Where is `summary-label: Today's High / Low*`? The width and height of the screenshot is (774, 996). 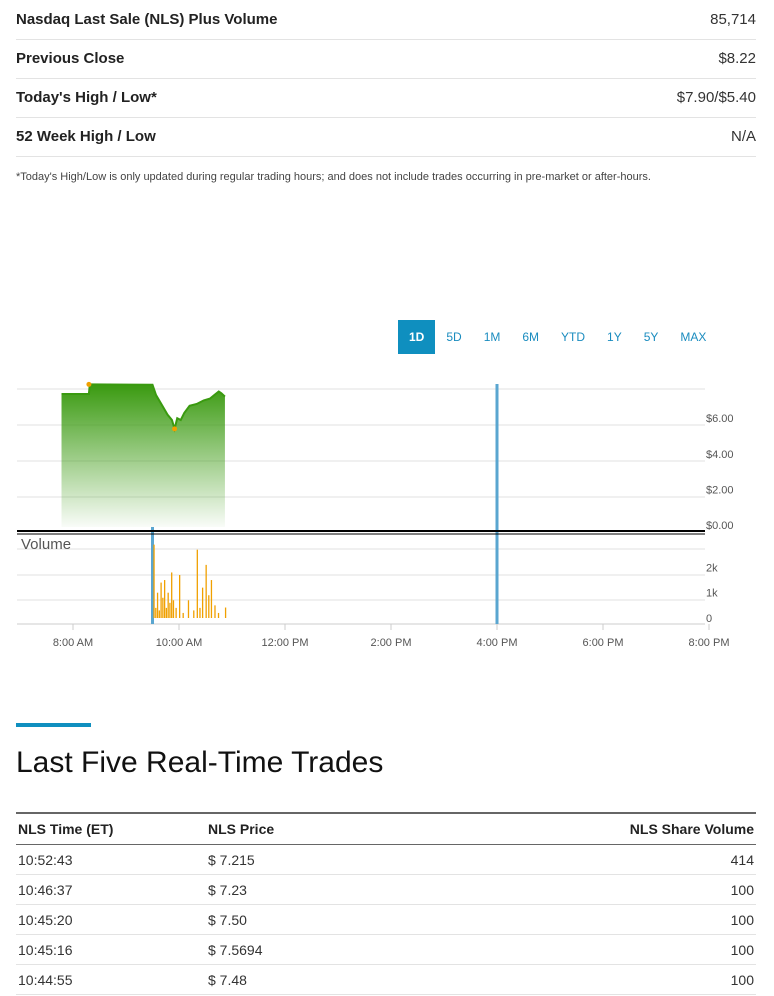
summary-label: Today's High / Low* is located at coordinates (86, 97).